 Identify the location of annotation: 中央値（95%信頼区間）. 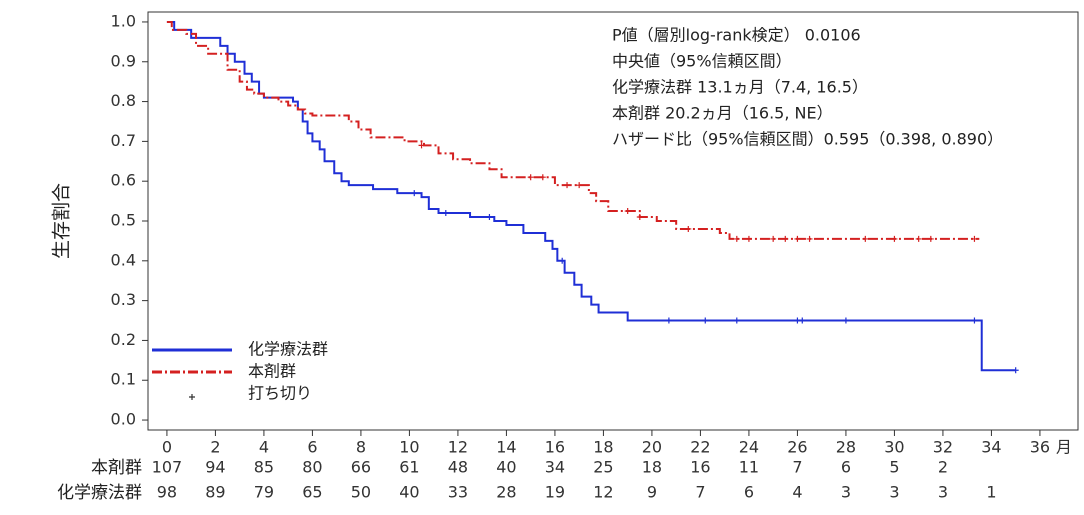
(702, 61).